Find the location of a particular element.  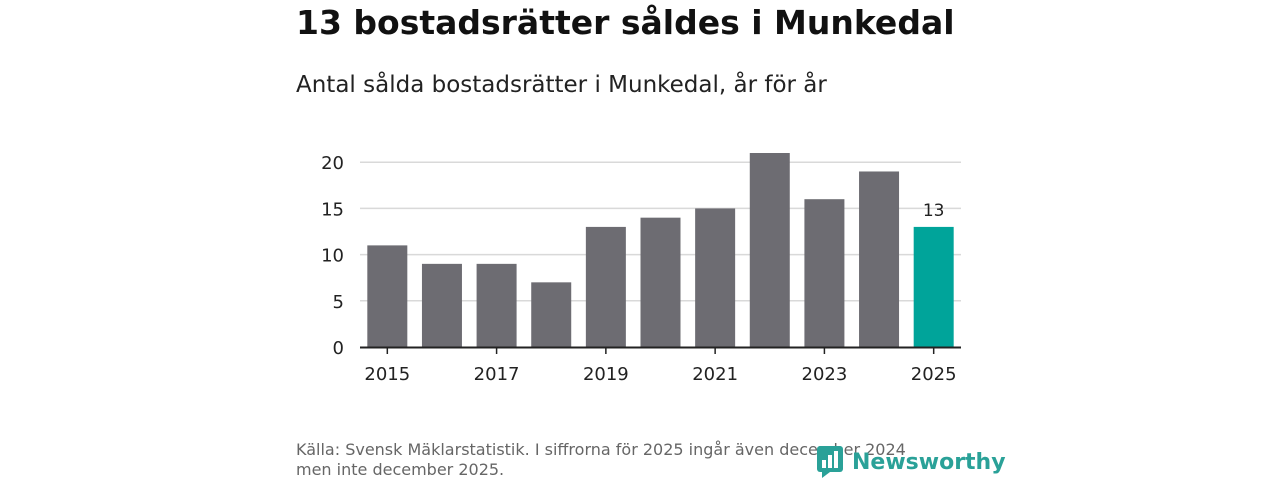

bar-2015 is located at coordinates (387, 296).